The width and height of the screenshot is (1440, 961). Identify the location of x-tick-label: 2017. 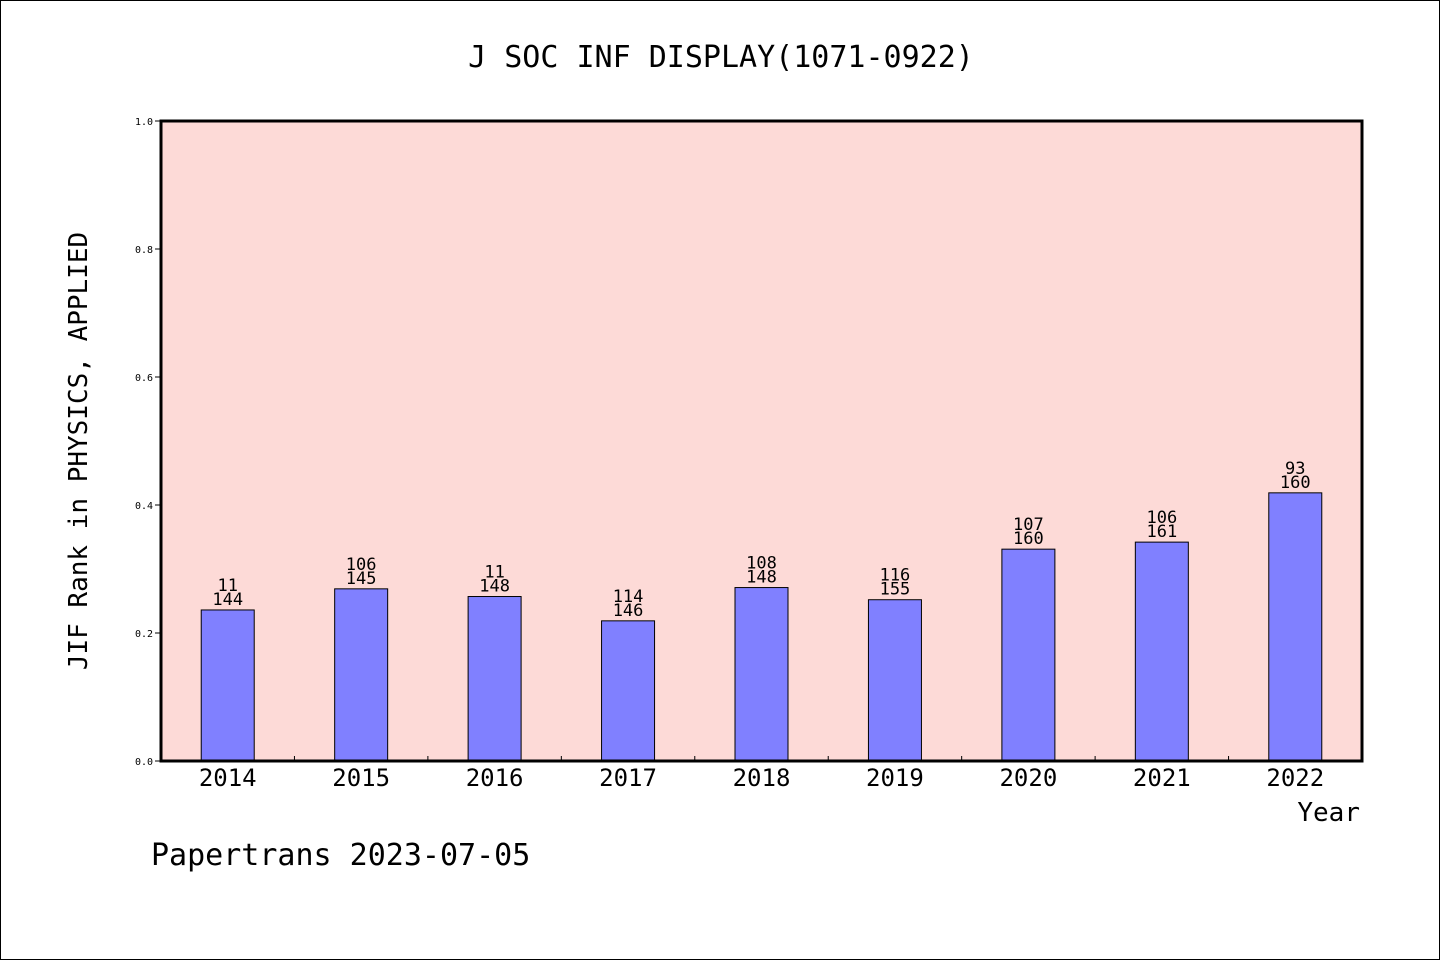
(628, 778).